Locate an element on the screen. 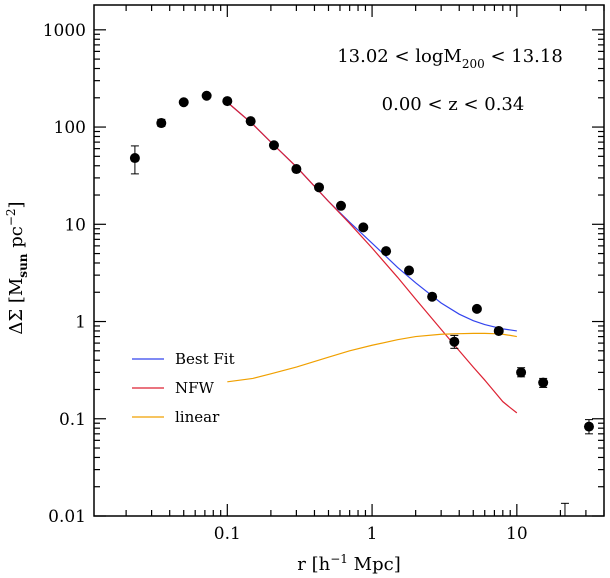 This screenshot has height=578, width=610. x-tick-label: 0.1 is located at coordinates (227, 534).